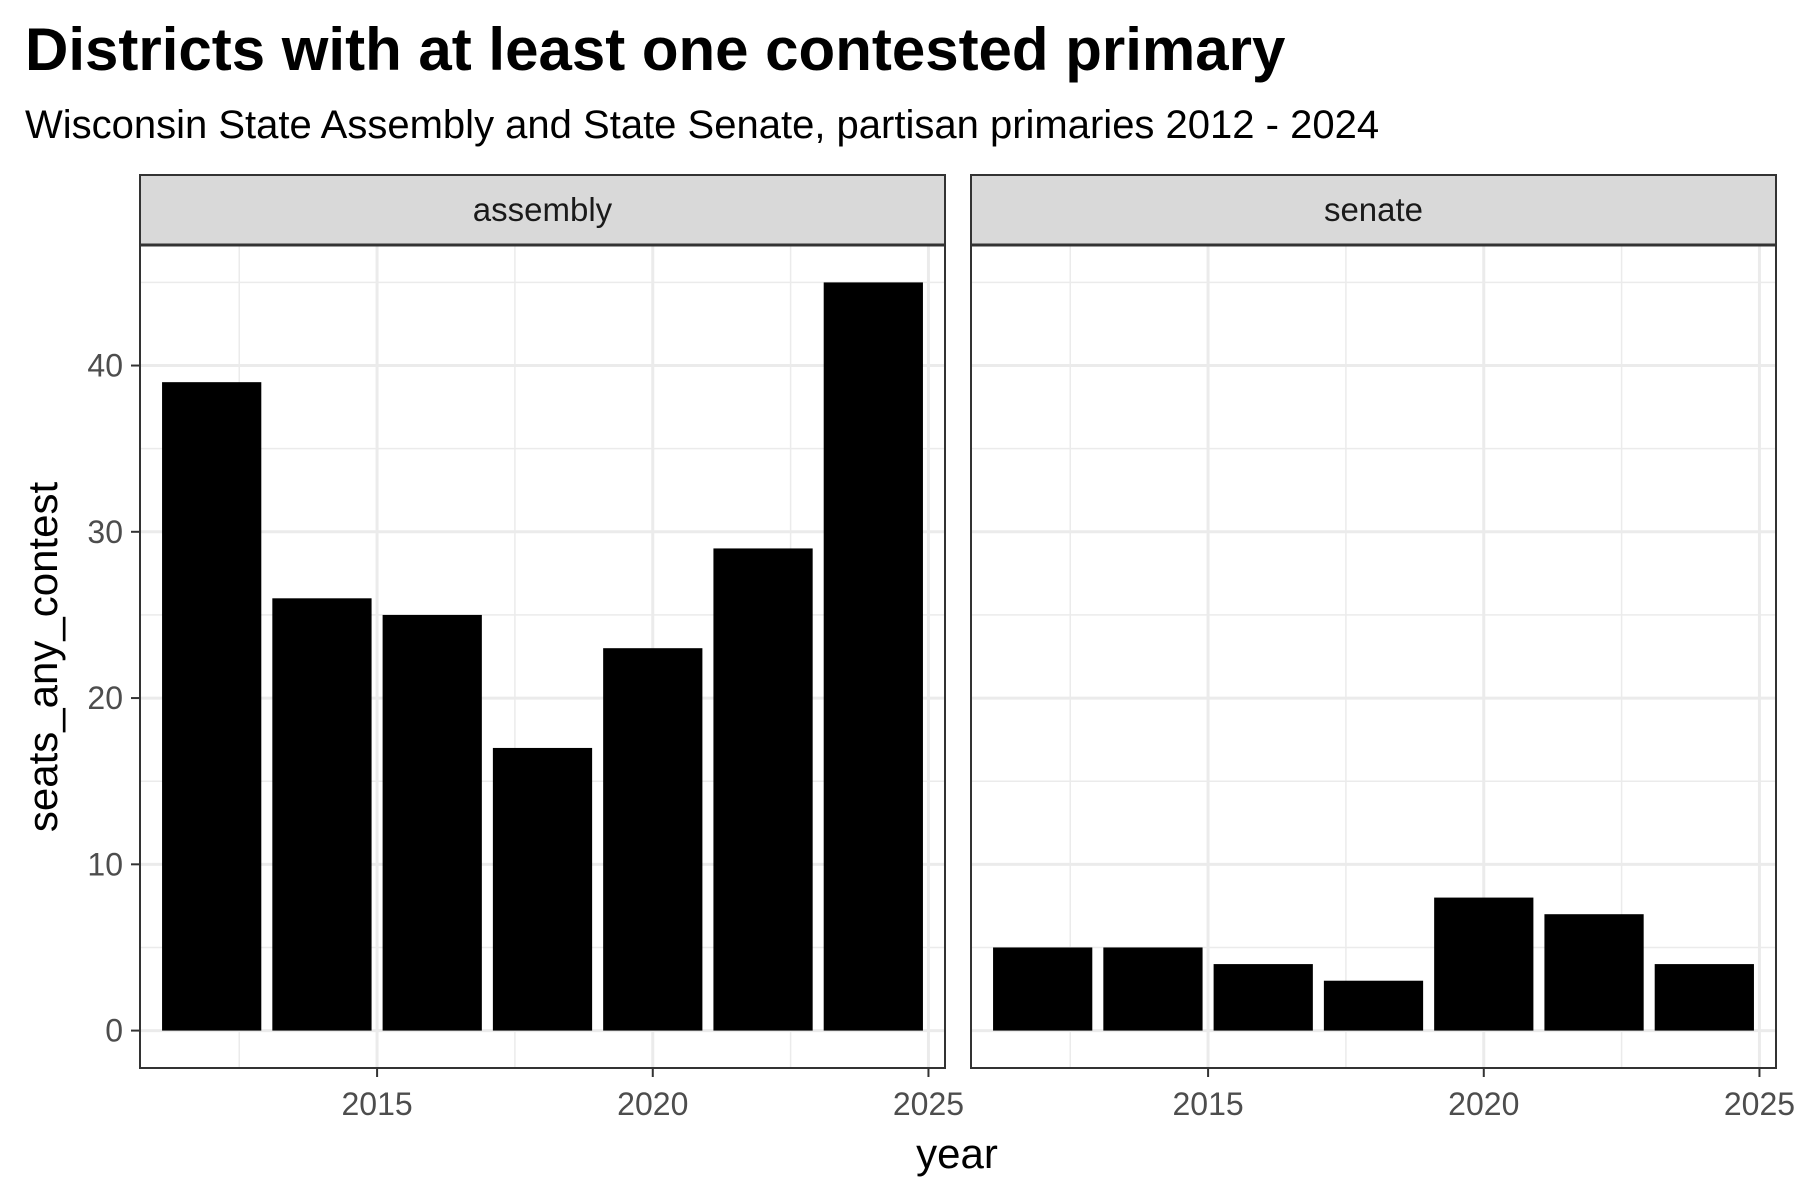 This screenshot has width=1800, height=1200. What do you see at coordinates (105, 366) in the screenshot?
I see `y-tick-label: 40` at bounding box center [105, 366].